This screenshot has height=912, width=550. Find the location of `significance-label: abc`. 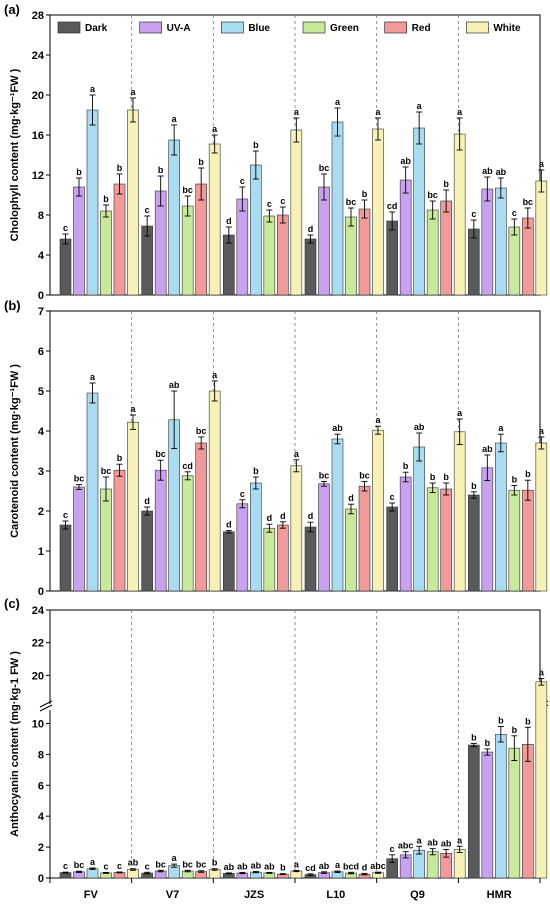

significance-label: abc is located at coordinates (406, 846).